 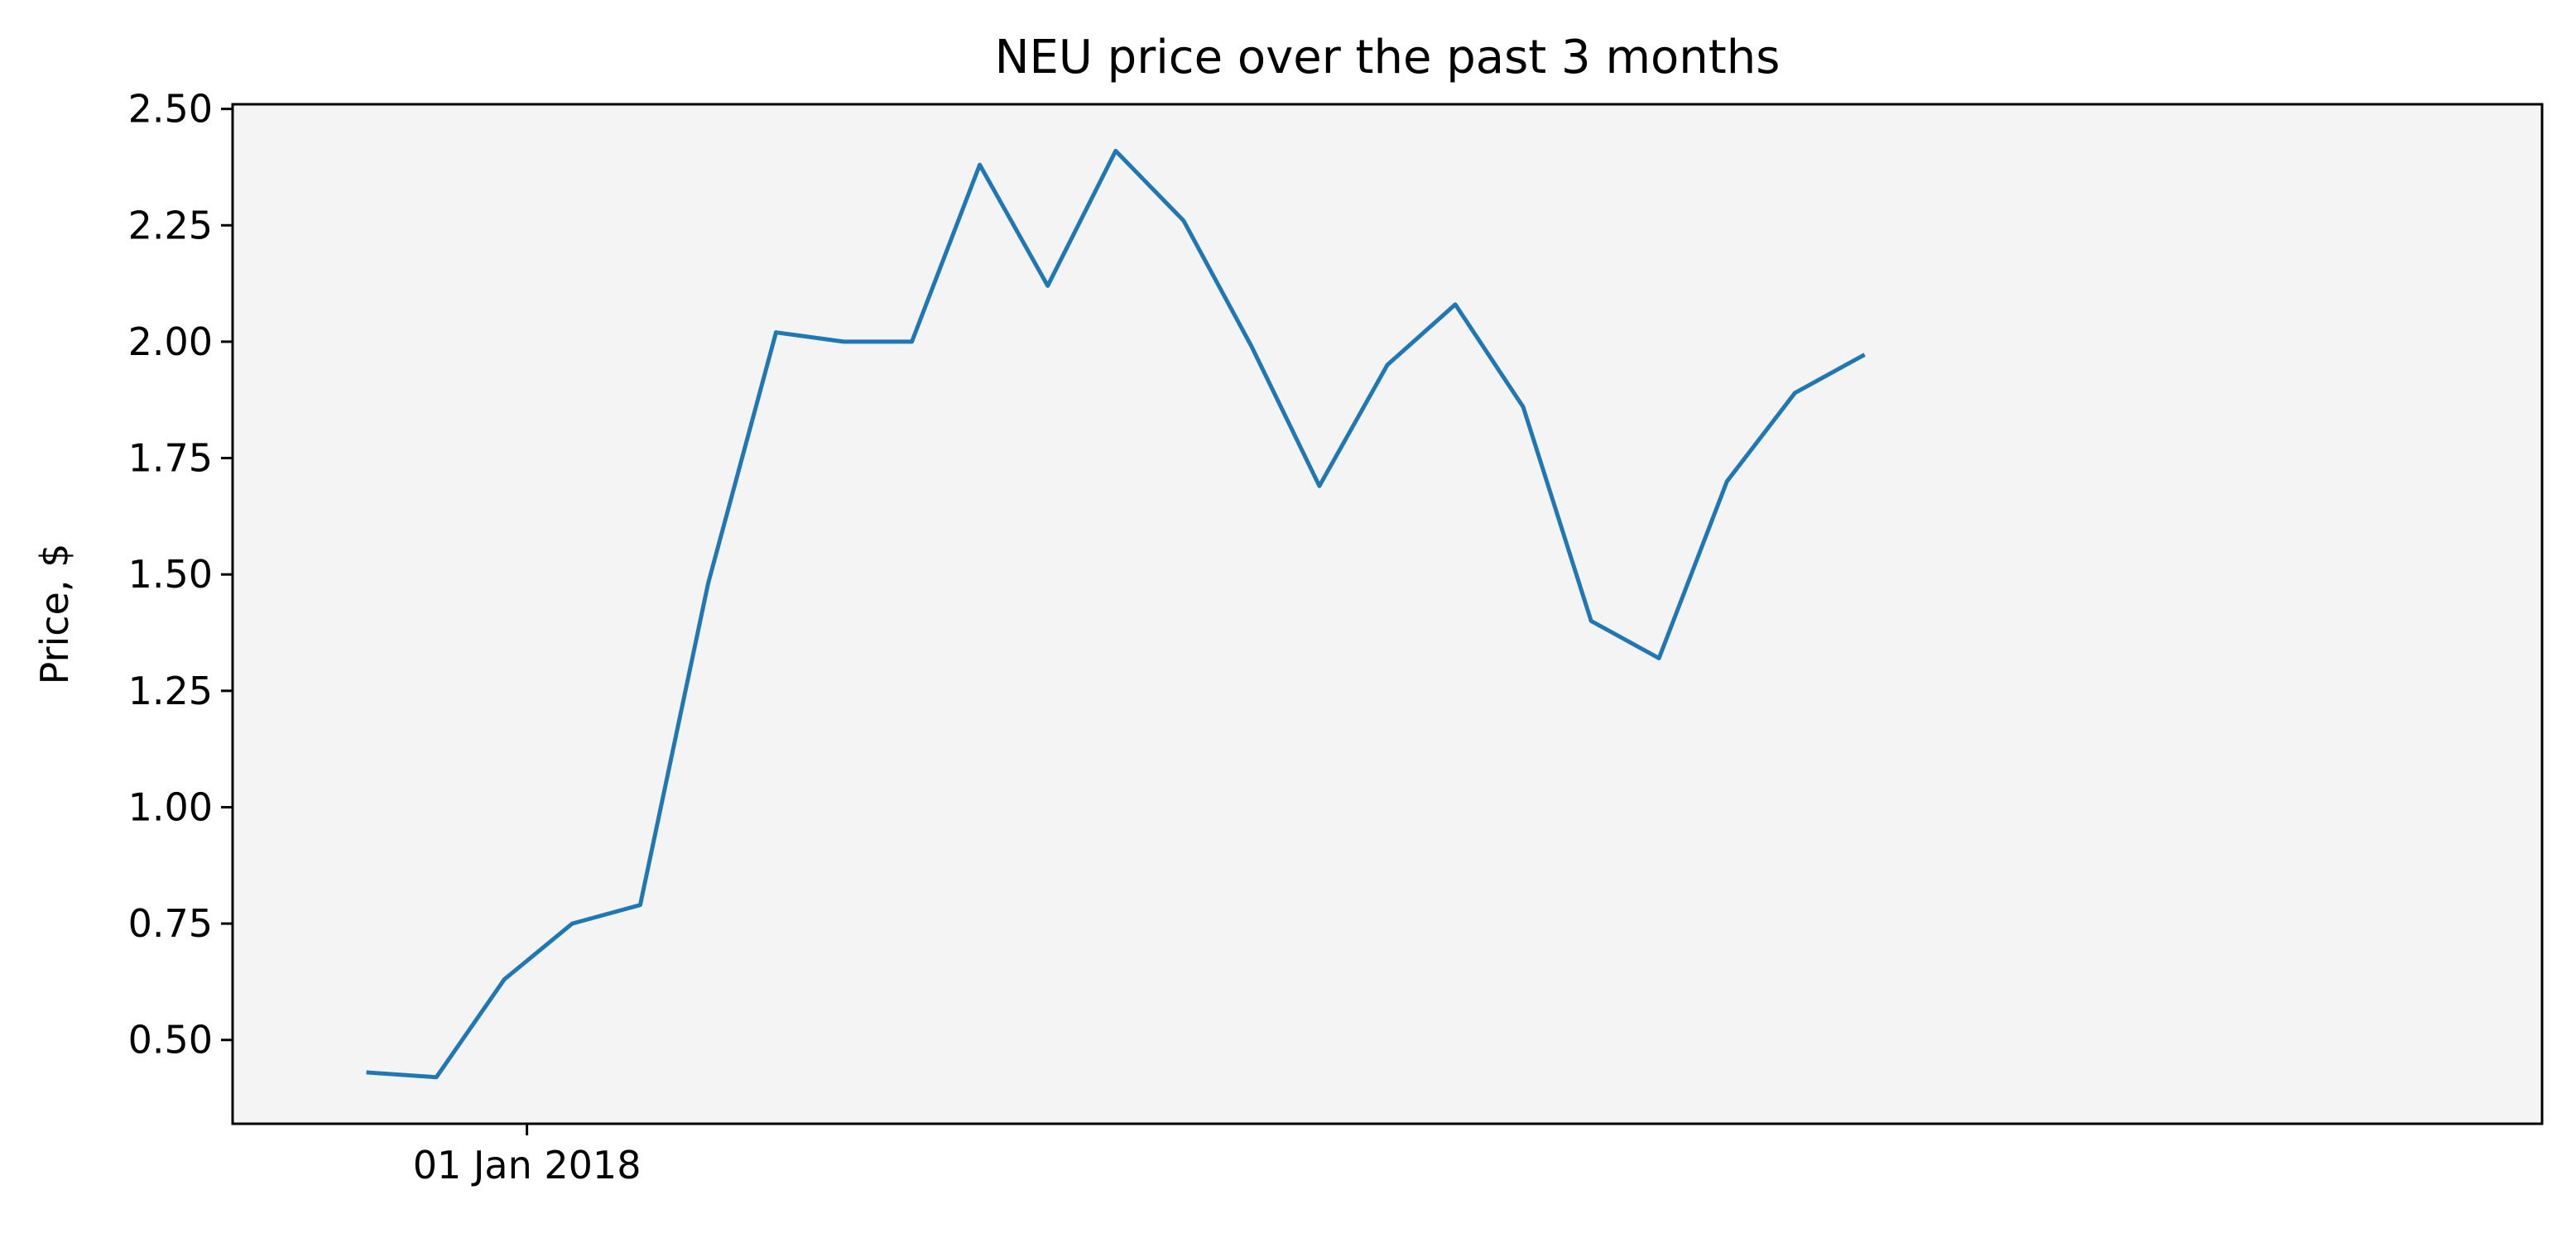 I want to click on y-tick-label: 1.50, so click(x=170, y=574).